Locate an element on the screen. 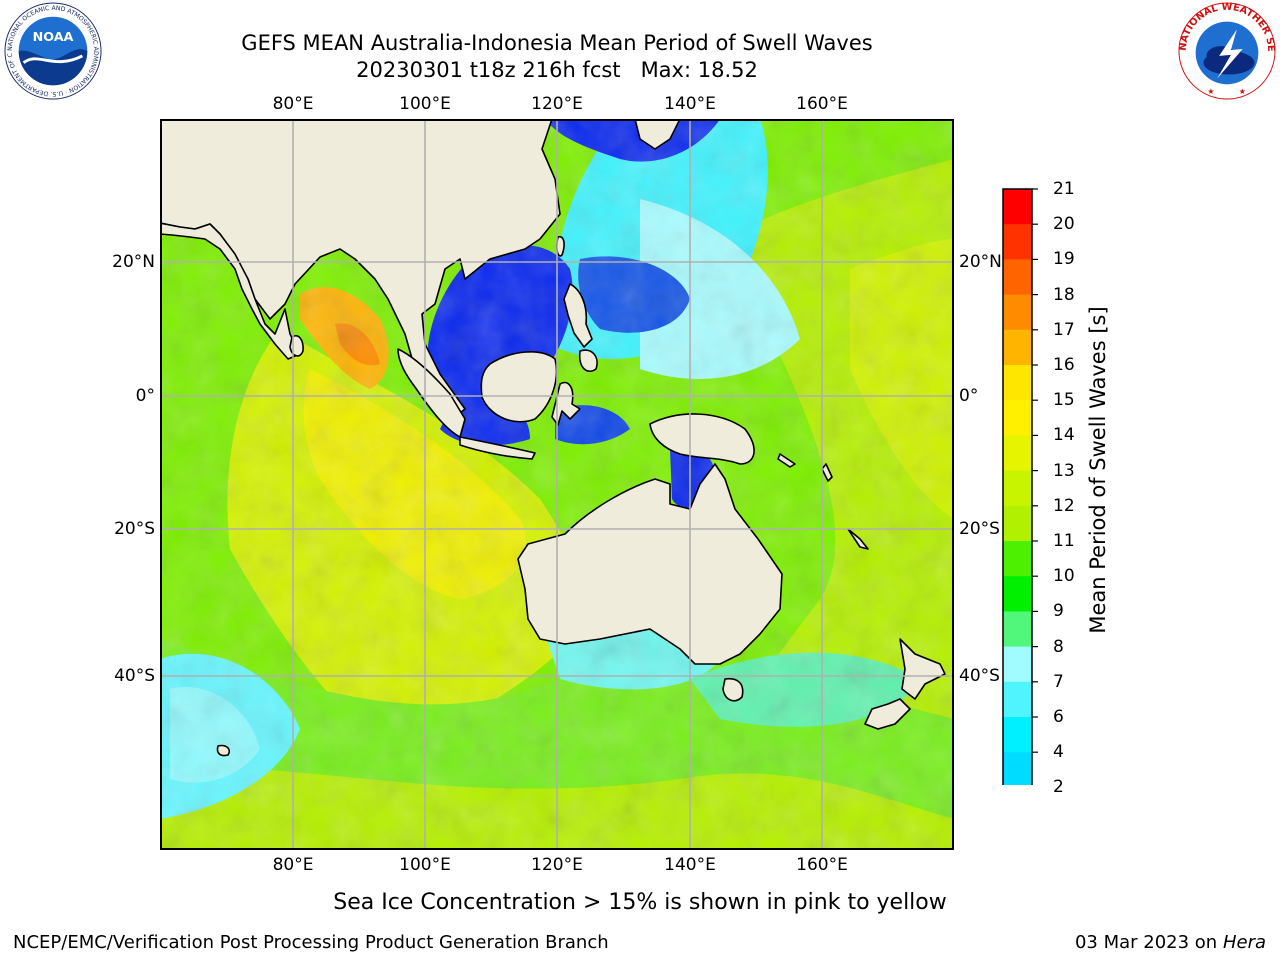 This screenshot has width=1280, height=960. colorbar-tick-label: 15 is located at coordinates (1064, 400).